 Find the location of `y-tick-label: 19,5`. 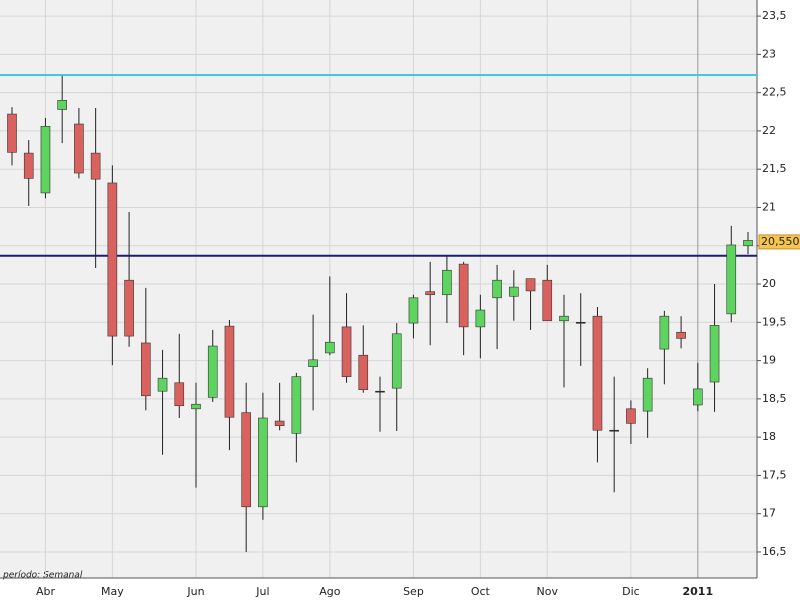

y-tick-label: 19,5 is located at coordinates (774, 321).